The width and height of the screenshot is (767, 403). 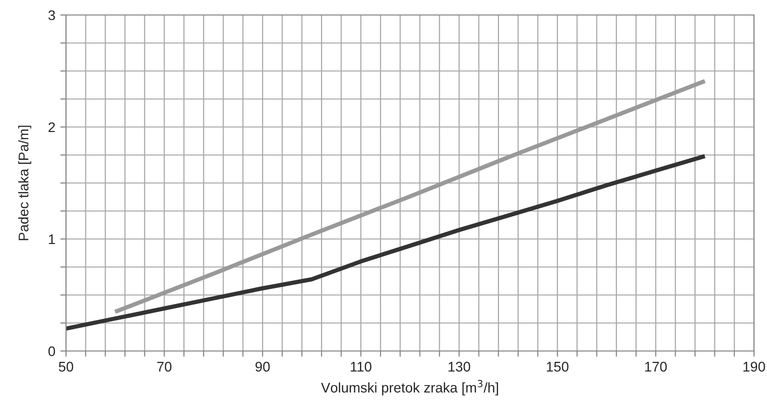 I want to click on x-tick-label: 90, so click(x=263, y=367).